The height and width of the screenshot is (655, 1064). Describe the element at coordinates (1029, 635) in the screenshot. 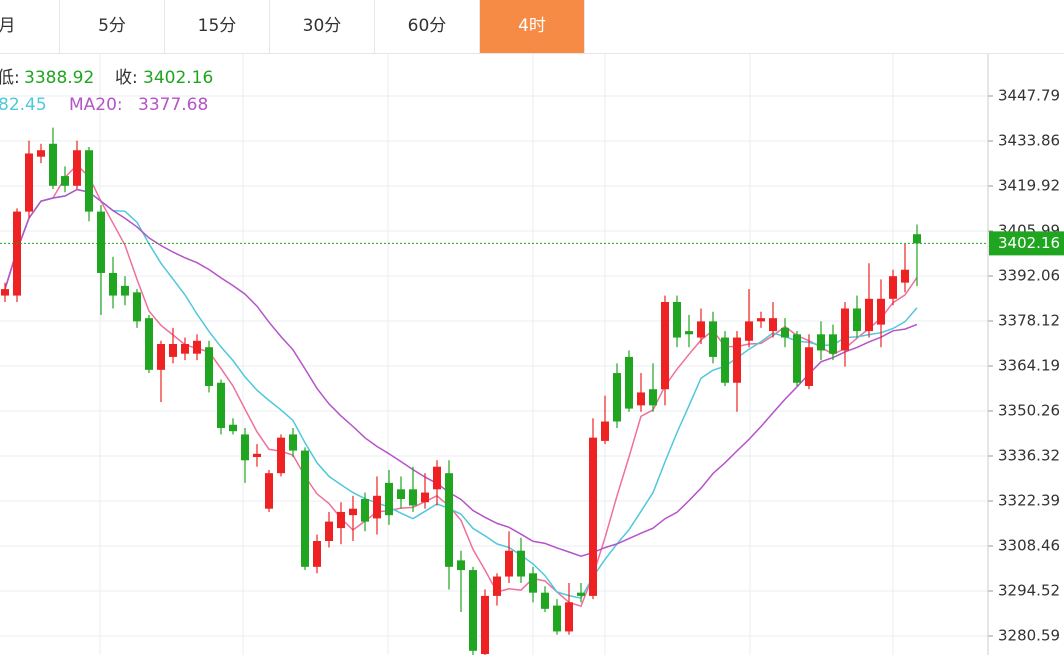

I see `y-tick-label: 3280.59` at that location.